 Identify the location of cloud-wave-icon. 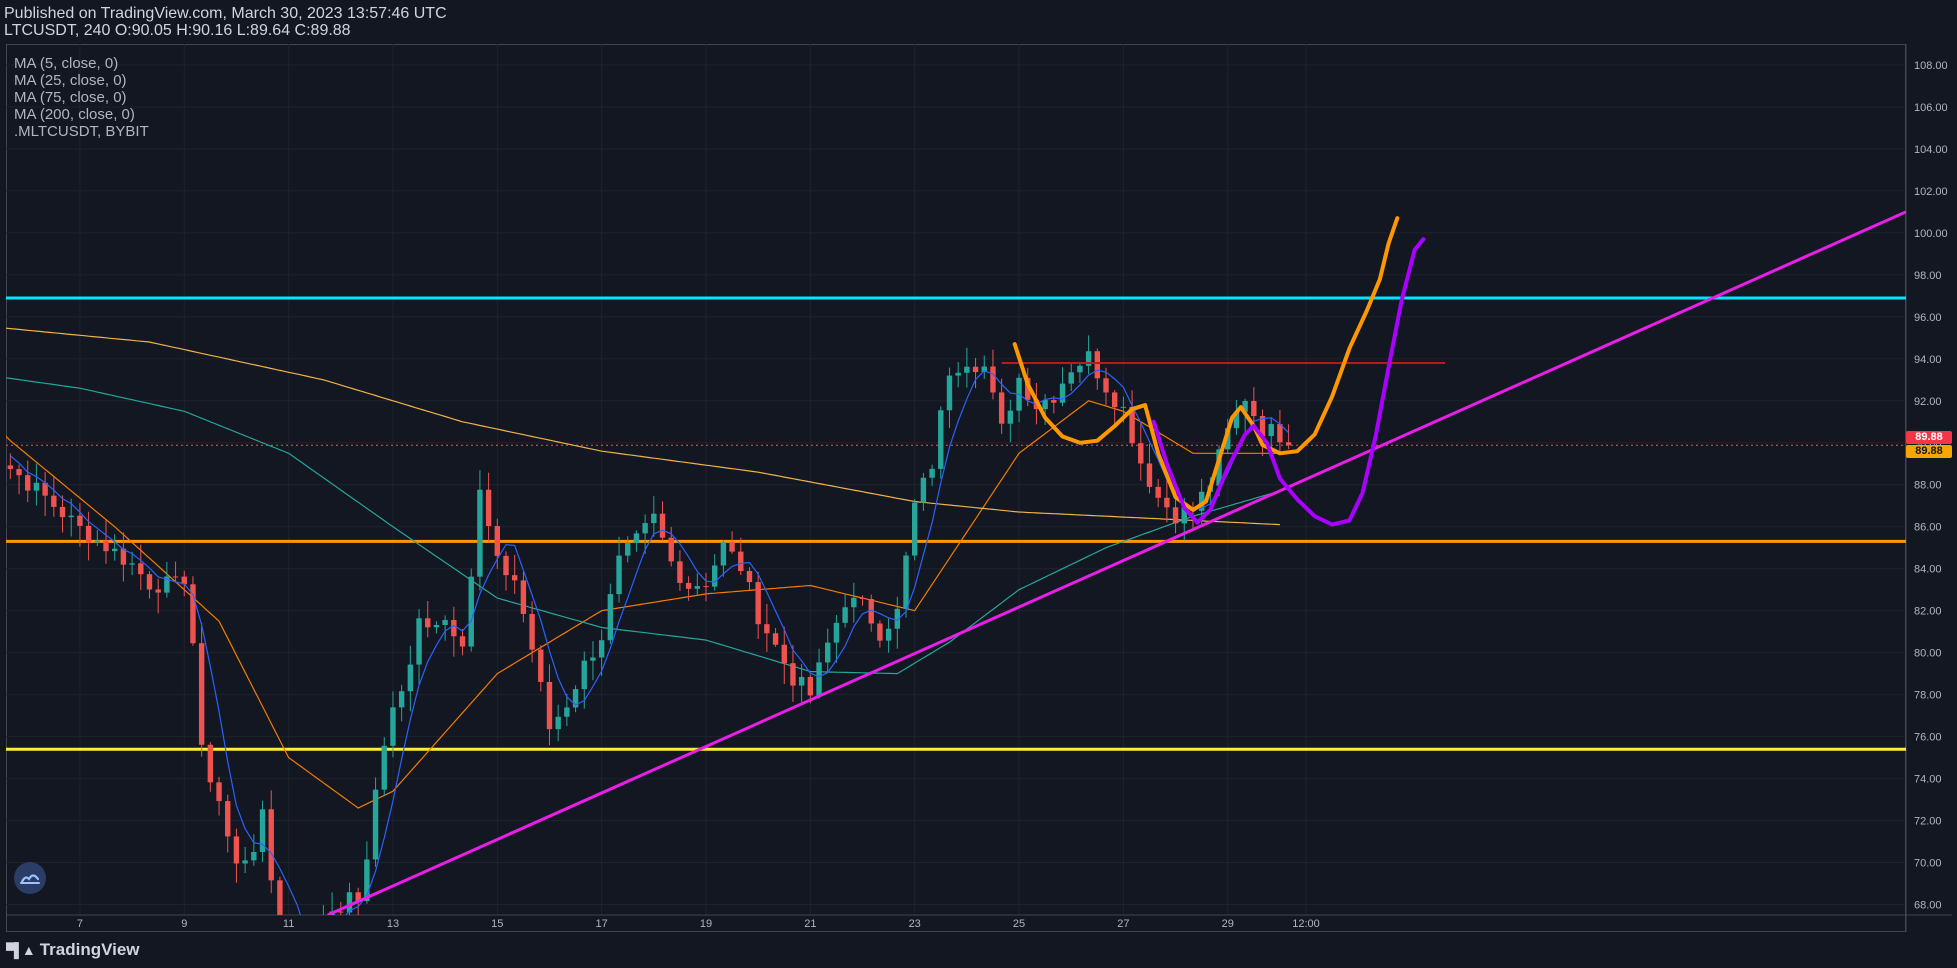
(30, 879).